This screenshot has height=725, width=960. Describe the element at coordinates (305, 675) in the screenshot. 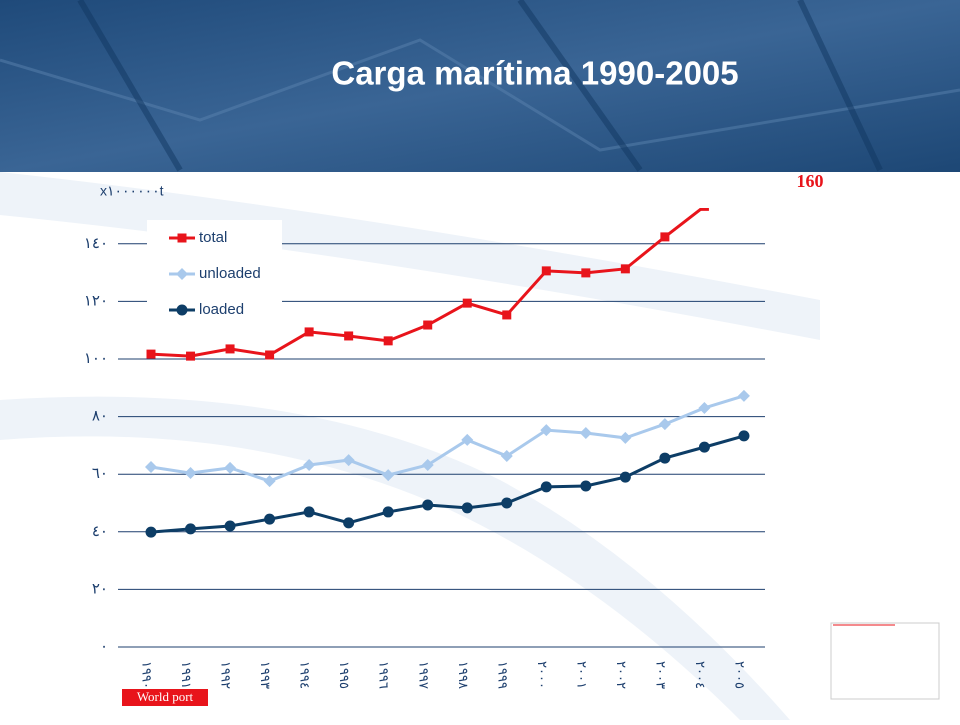

I see `x-tick-label: ١٩٩٤` at that location.